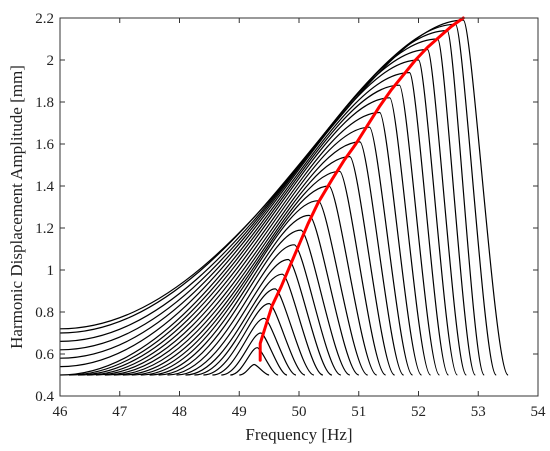 Image resolution: width=550 pixels, height=451 pixels. Describe the element at coordinates (51, 61) in the screenshot. I see `y-tick-label: 2` at that location.